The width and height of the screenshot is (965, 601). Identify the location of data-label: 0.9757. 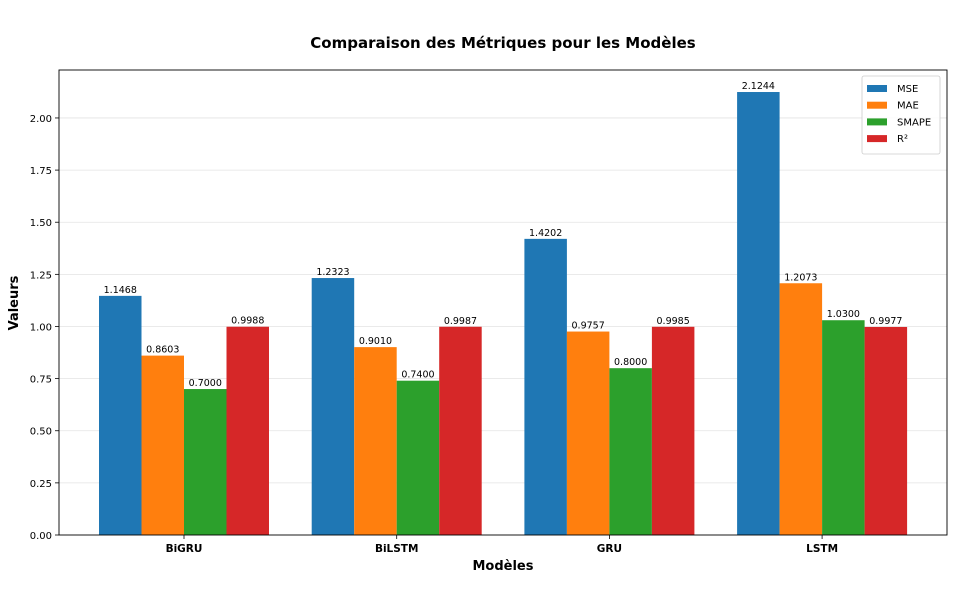
(588, 326).